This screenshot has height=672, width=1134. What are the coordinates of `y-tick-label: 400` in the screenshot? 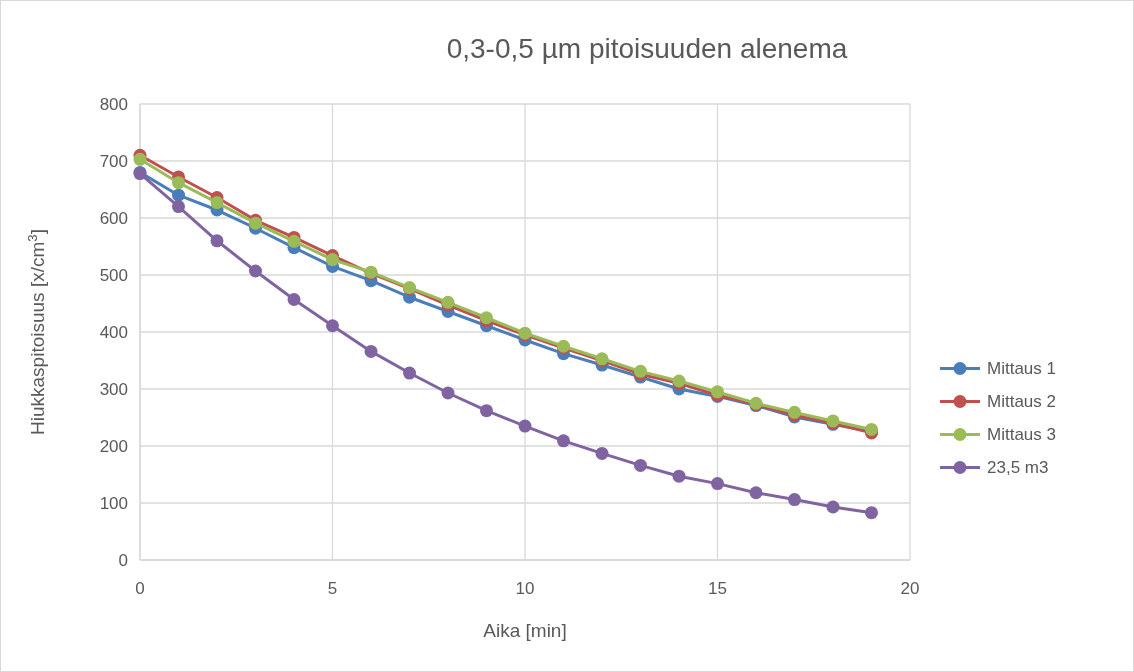 It's located at (113, 332).